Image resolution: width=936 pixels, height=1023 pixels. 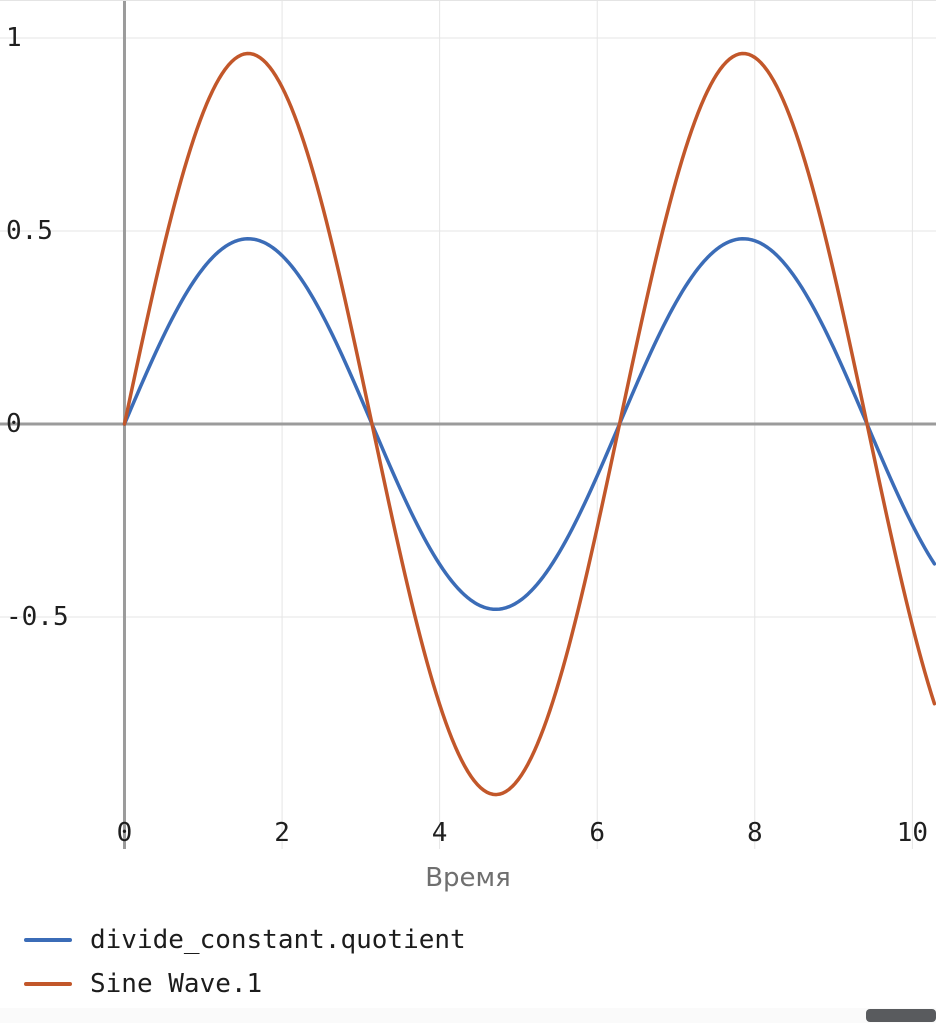 I want to click on y-tick-label: 1, so click(x=14, y=38).